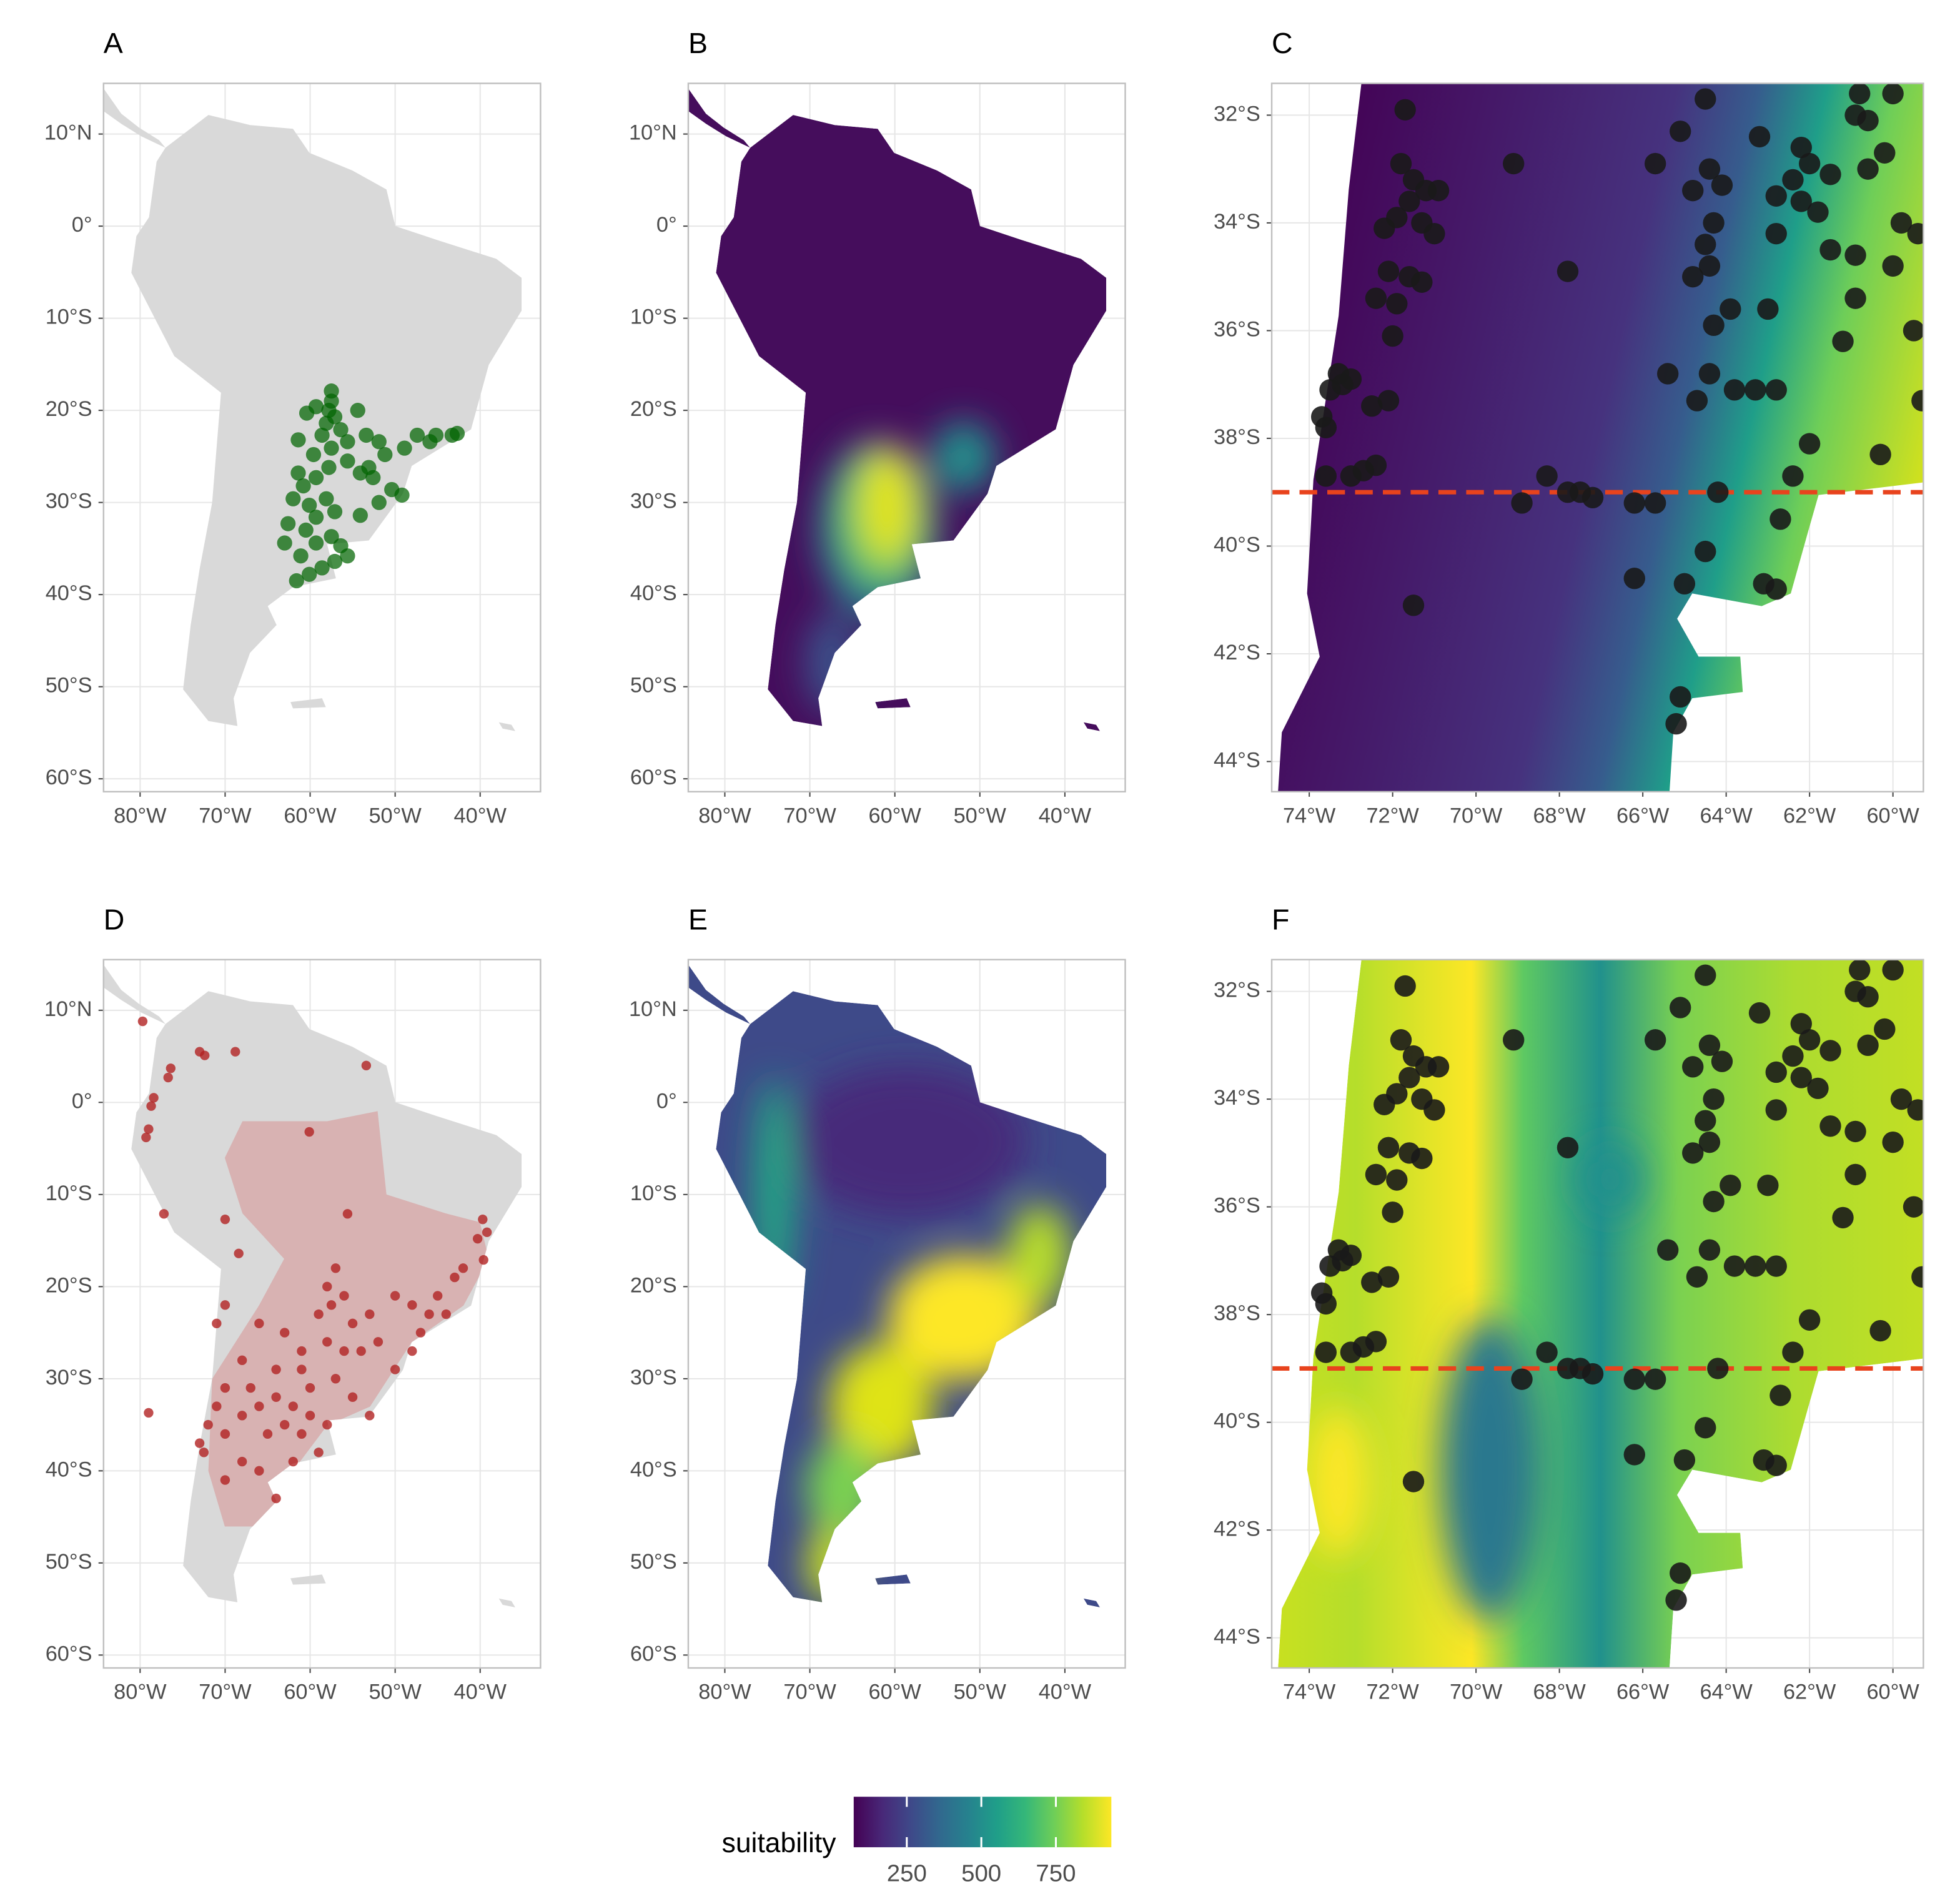 The width and height of the screenshot is (1960, 1894). What do you see at coordinates (314, 1260) in the screenshot?
I see `panel-marks` at bounding box center [314, 1260].